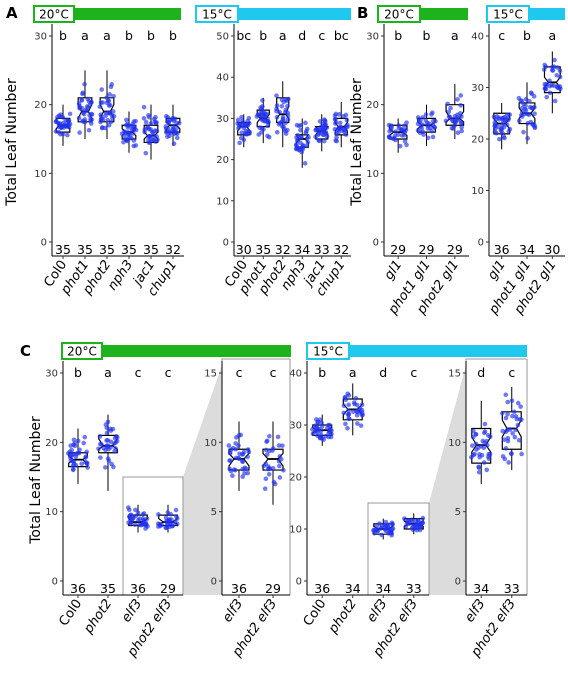  Describe the element at coordinates (243, 35) in the screenshot. I see `significance-letter: bc` at that location.